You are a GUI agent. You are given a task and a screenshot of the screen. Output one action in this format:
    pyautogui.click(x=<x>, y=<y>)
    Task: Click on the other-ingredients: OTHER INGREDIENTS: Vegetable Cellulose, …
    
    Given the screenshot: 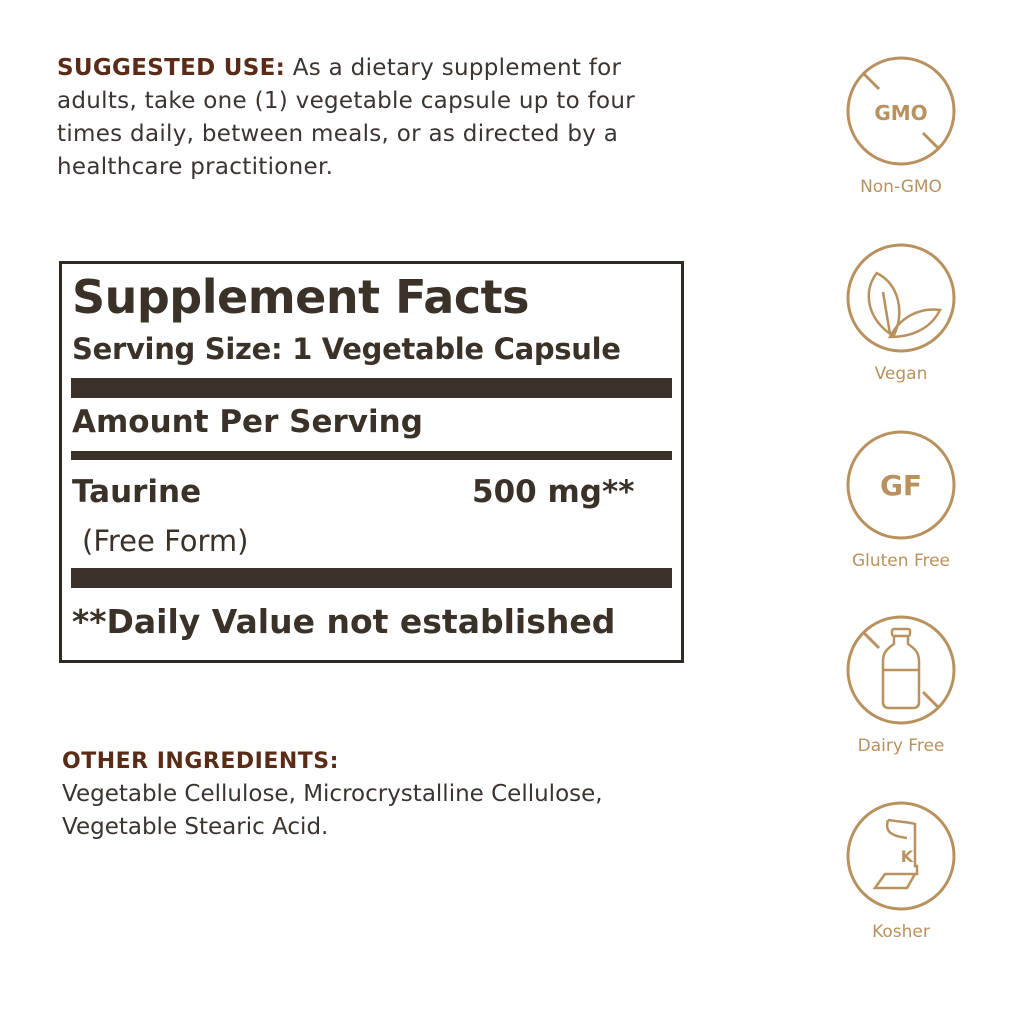 What is the action you would take?
    pyautogui.click(x=332, y=794)
    